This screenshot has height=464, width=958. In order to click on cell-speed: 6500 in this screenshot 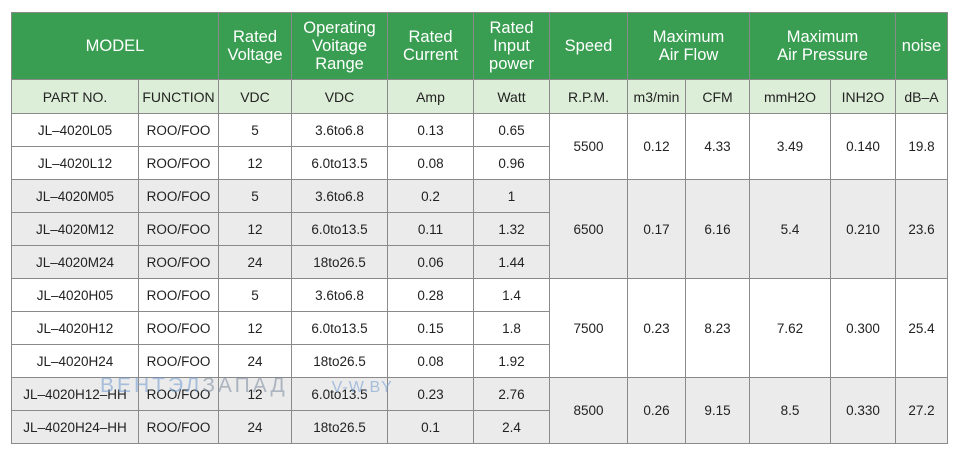, I will do `click(588, 229)`.